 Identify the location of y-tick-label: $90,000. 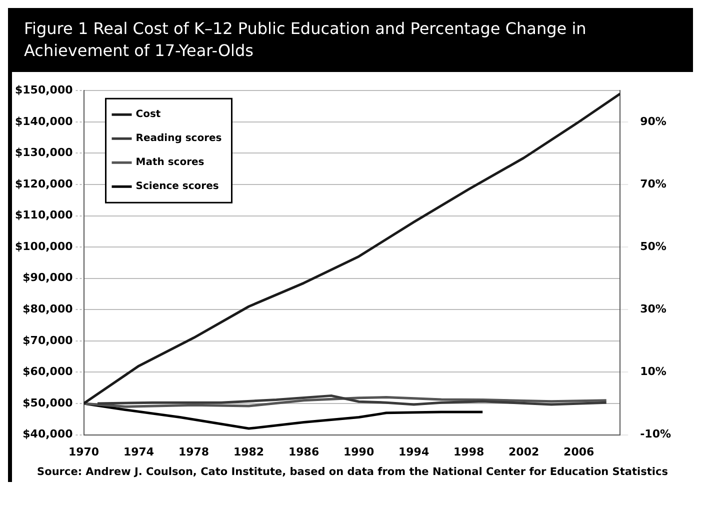
(48, 277).